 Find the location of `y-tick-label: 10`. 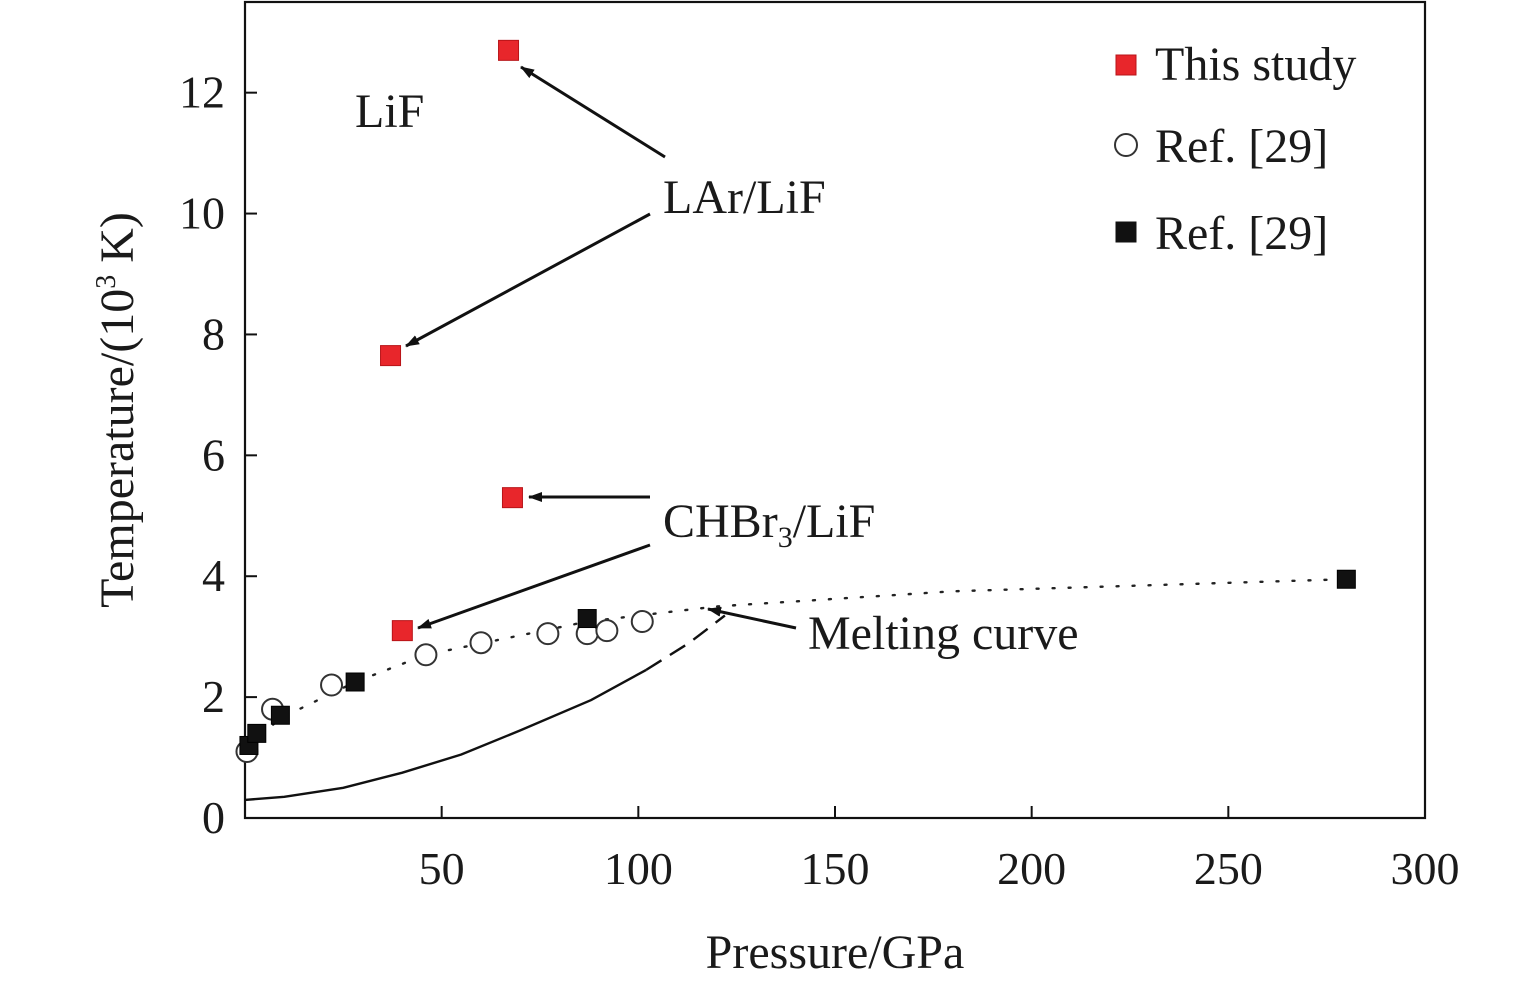

y-tick-label: 10 is located at coordinates (202, 213).